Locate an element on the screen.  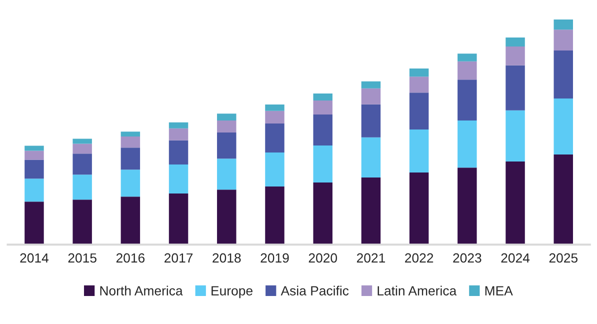
x-tick-label: 2021 is located at coordinates (370, 258).